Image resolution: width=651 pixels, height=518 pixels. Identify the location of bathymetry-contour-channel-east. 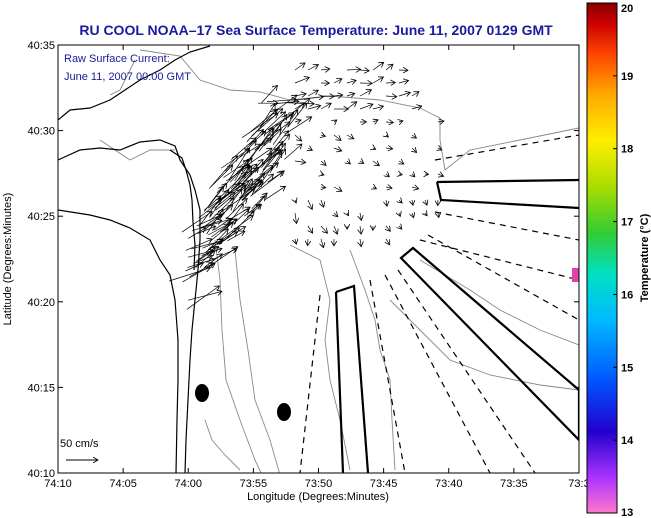
(372, 360).